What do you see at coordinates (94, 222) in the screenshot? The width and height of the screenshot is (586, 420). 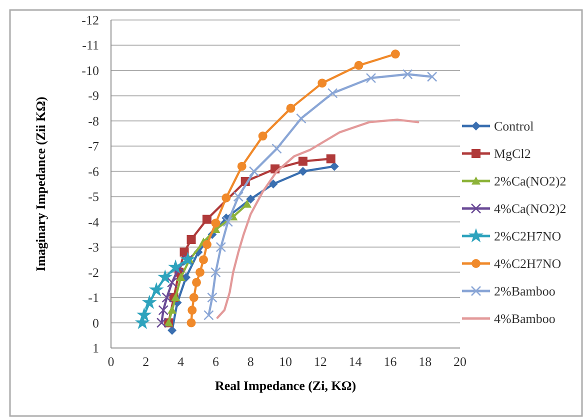 I see `y-tick-label: -4` at bounding box center [94, 222].